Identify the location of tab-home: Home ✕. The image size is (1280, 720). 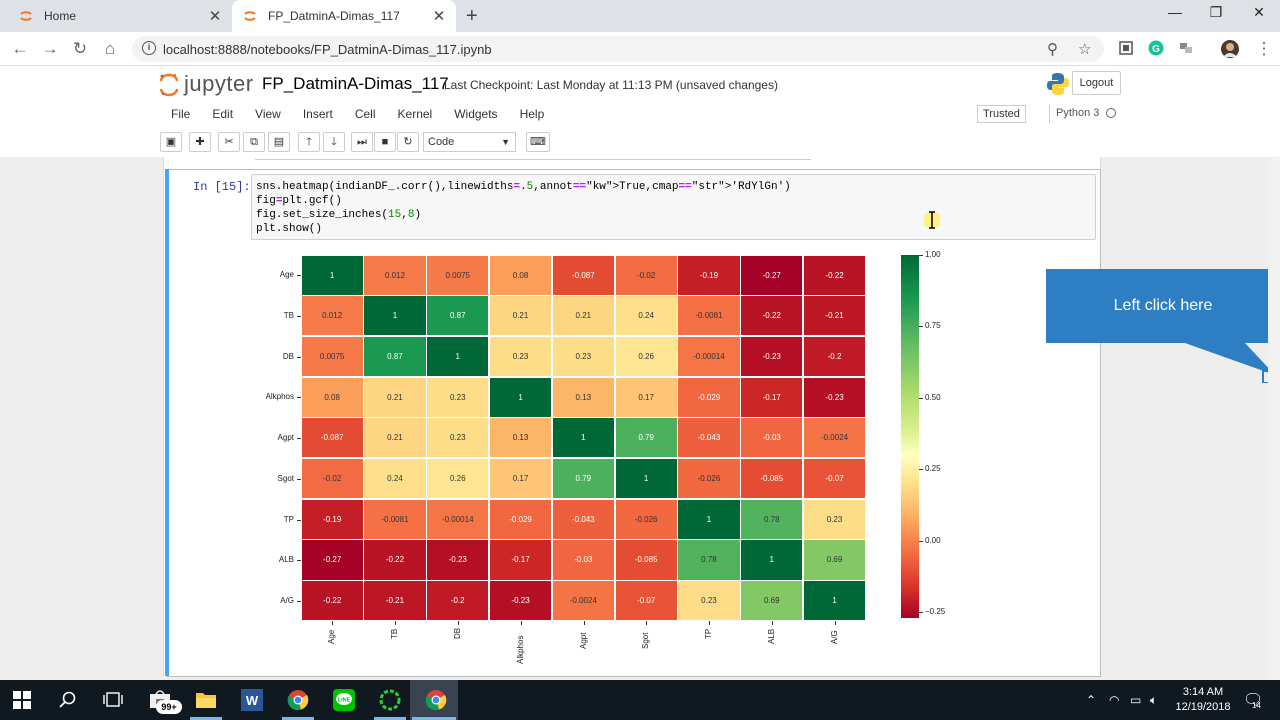
(120, 16).